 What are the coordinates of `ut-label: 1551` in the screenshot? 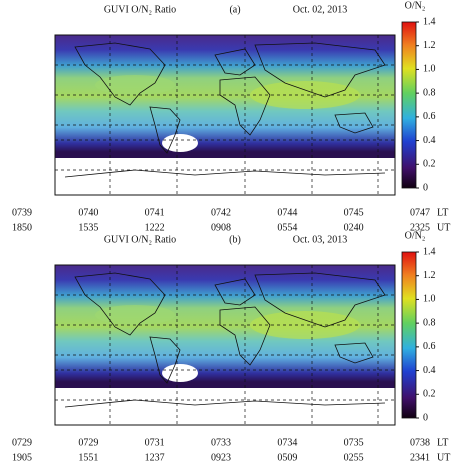 It's located at (88, 457).